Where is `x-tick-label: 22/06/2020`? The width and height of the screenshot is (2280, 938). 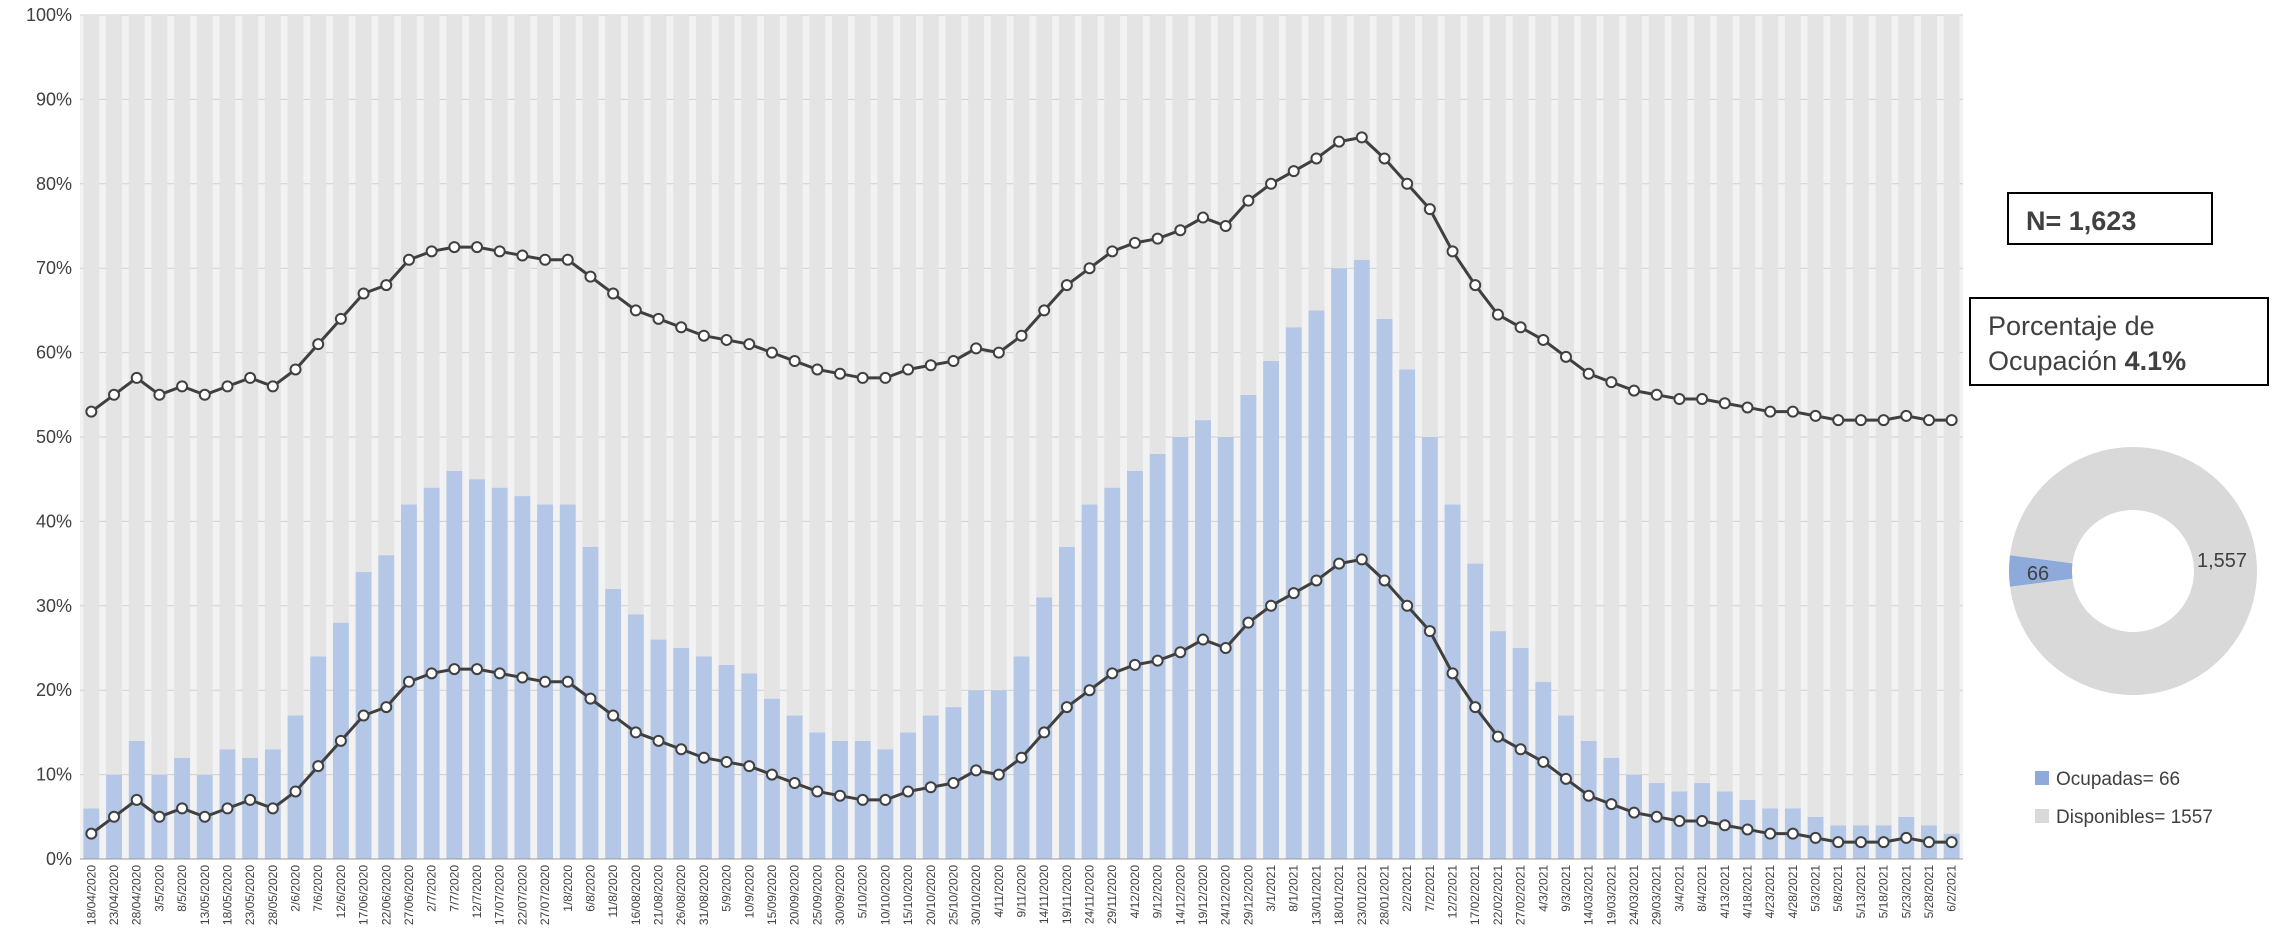 x-tick-label: 22/06/2020 is located at coordinates (386, 895).